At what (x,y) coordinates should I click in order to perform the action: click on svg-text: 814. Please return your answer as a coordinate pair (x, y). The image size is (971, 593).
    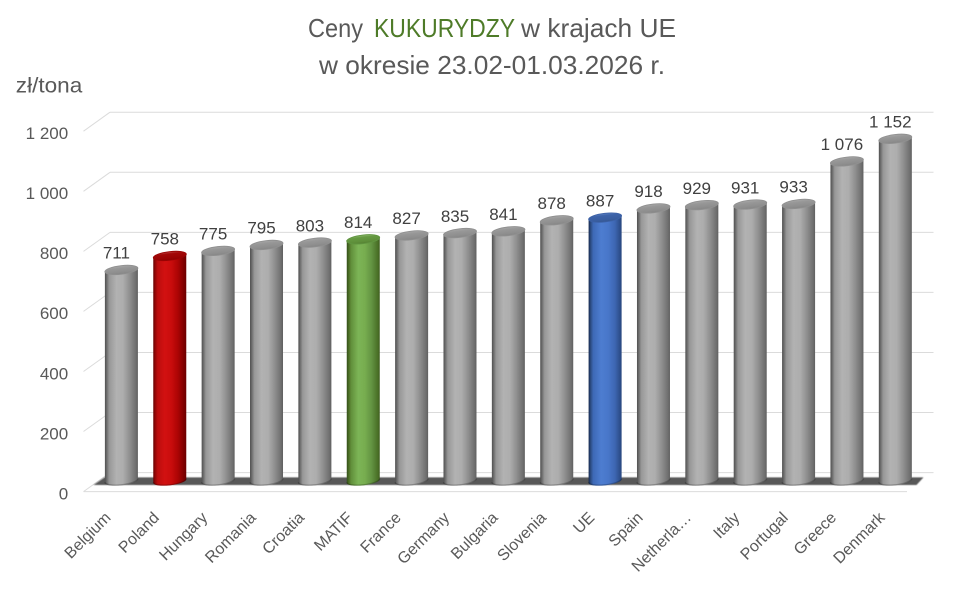
    Looking at the image, I should click on (358, 222).